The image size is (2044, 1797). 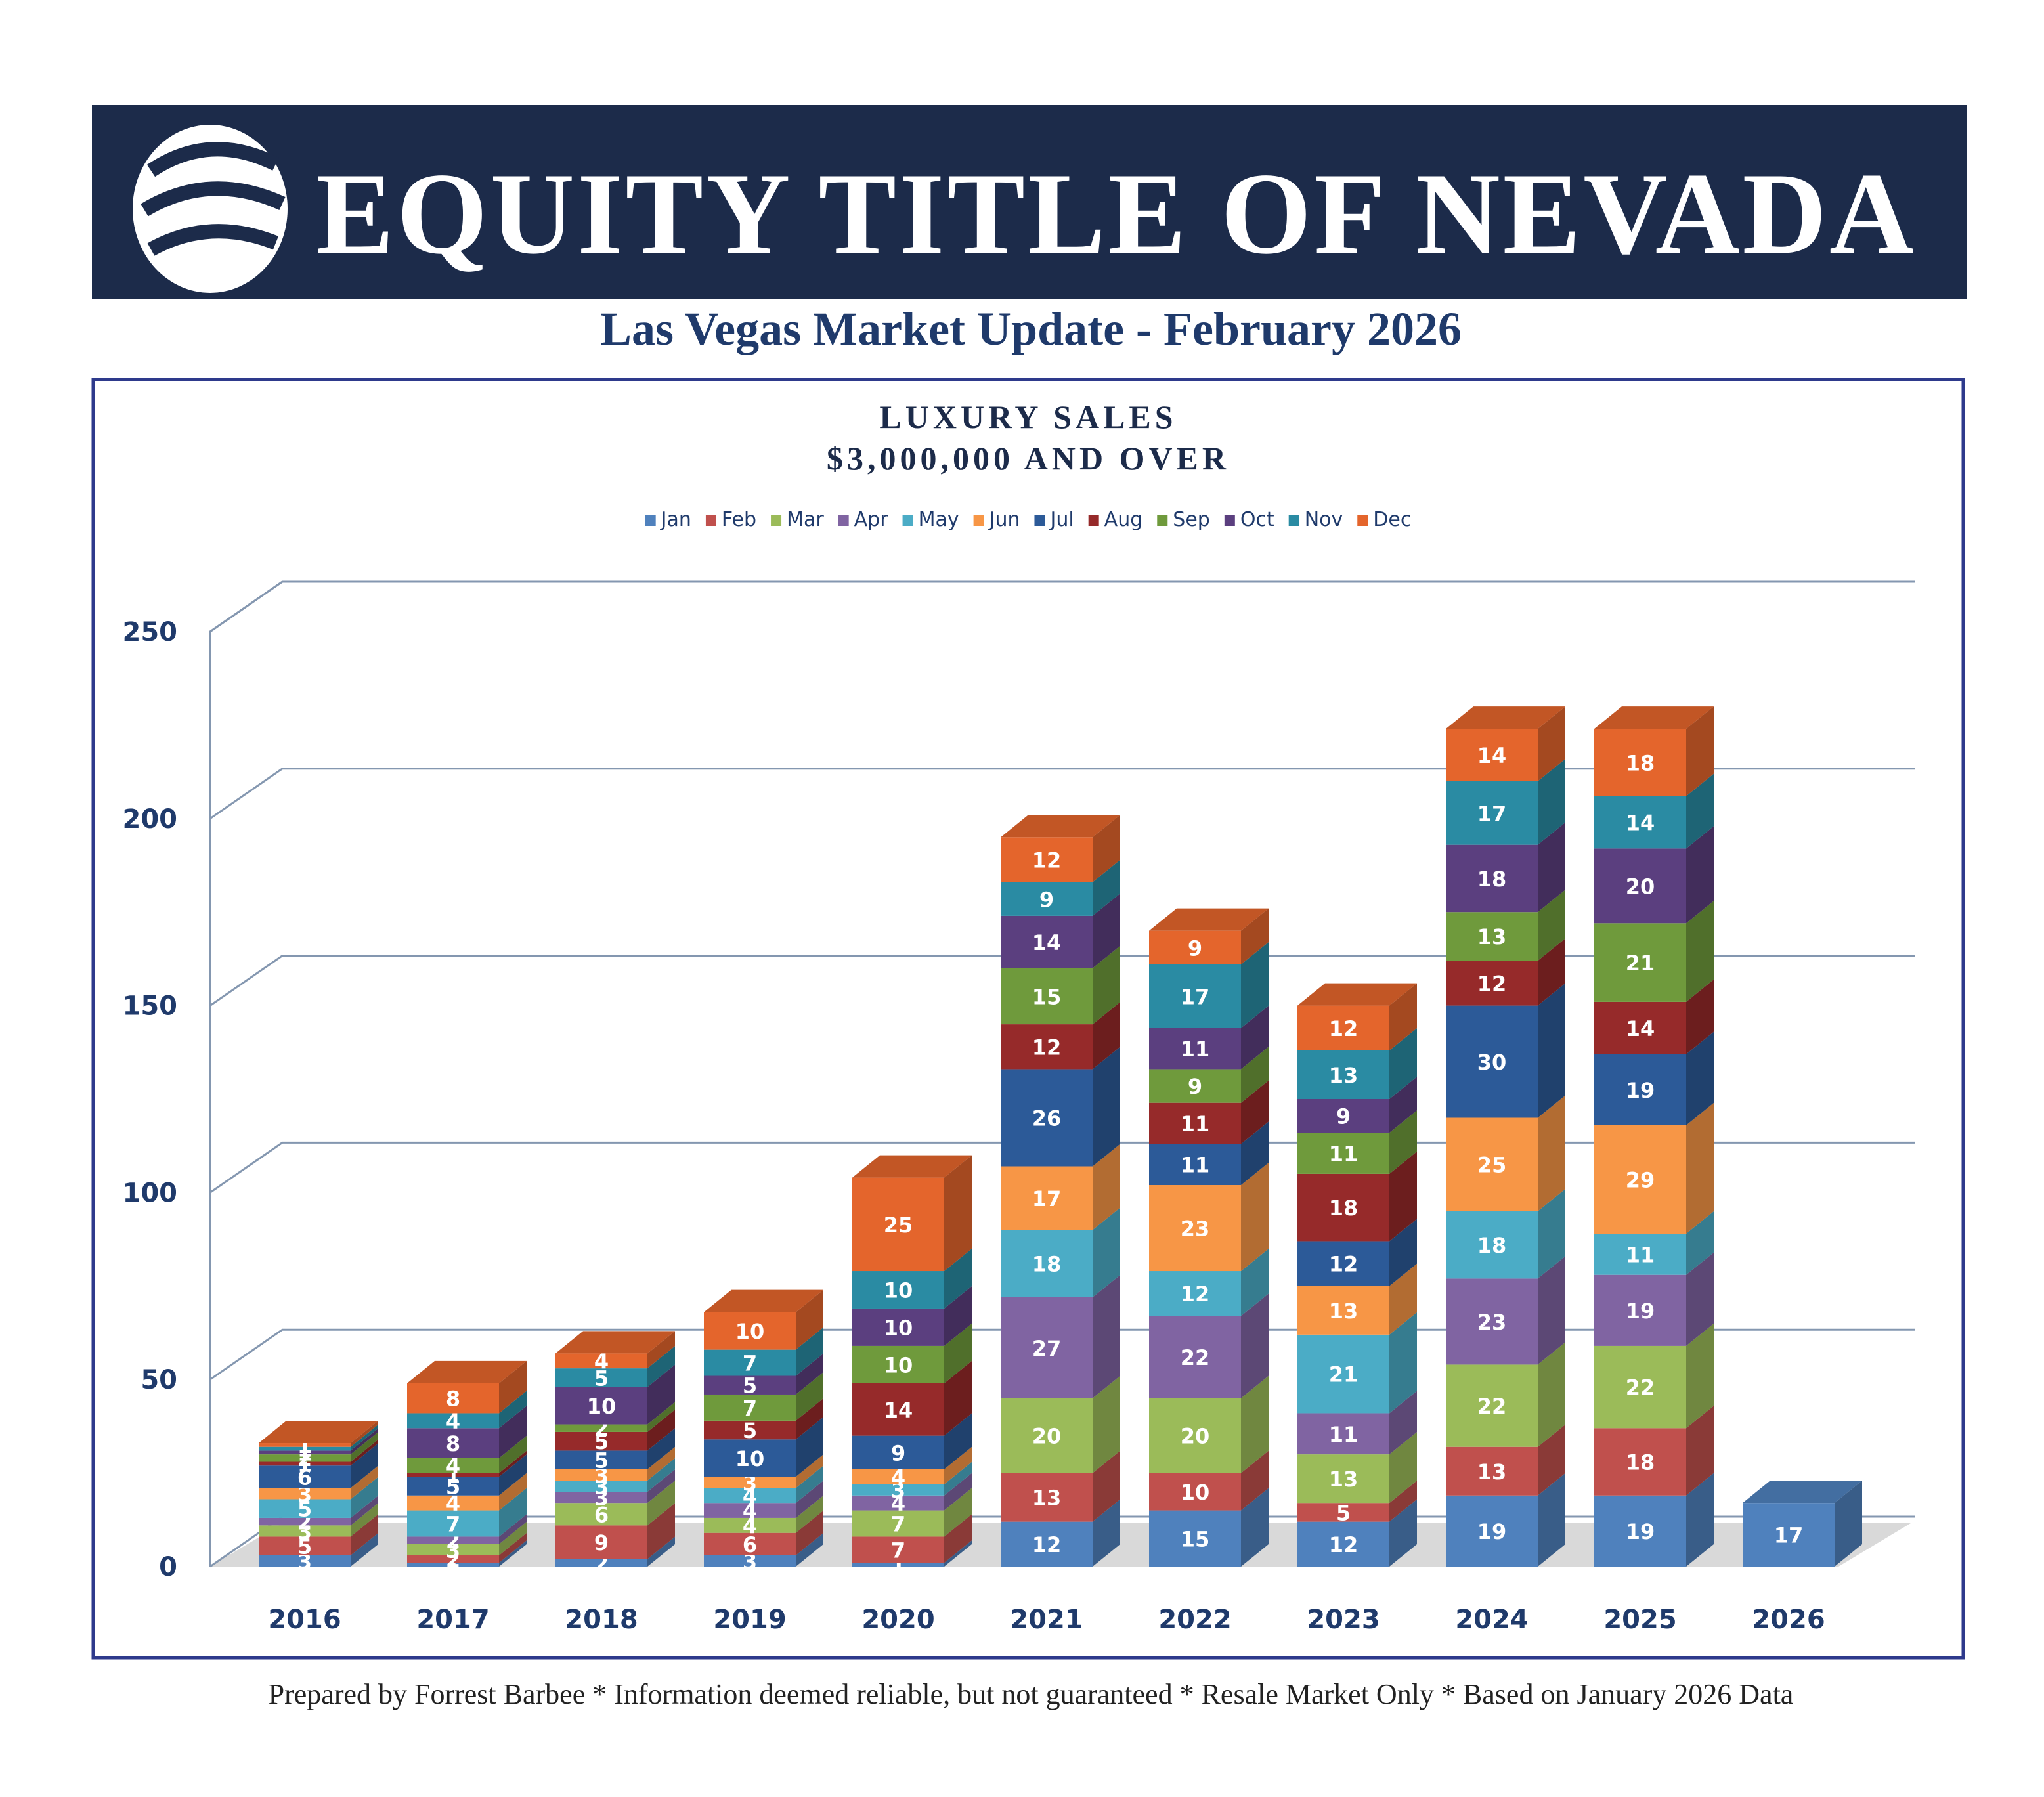 I want to click on x-tick-label: 2023, so click(x=1343, y=1620).